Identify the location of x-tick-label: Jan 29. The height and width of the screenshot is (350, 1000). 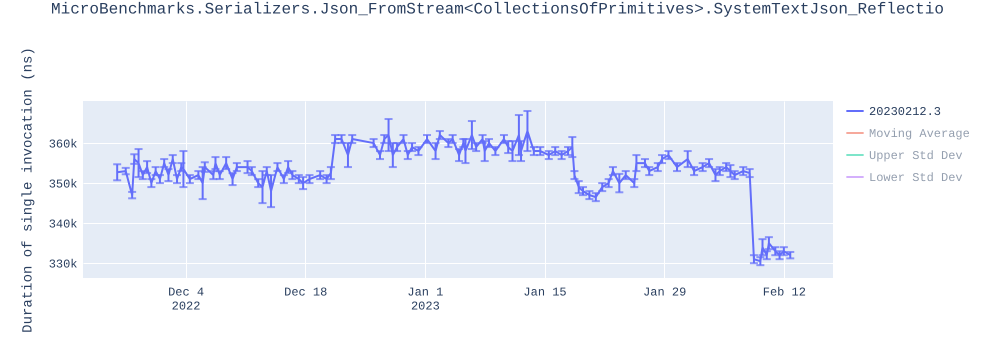
(664, 293).